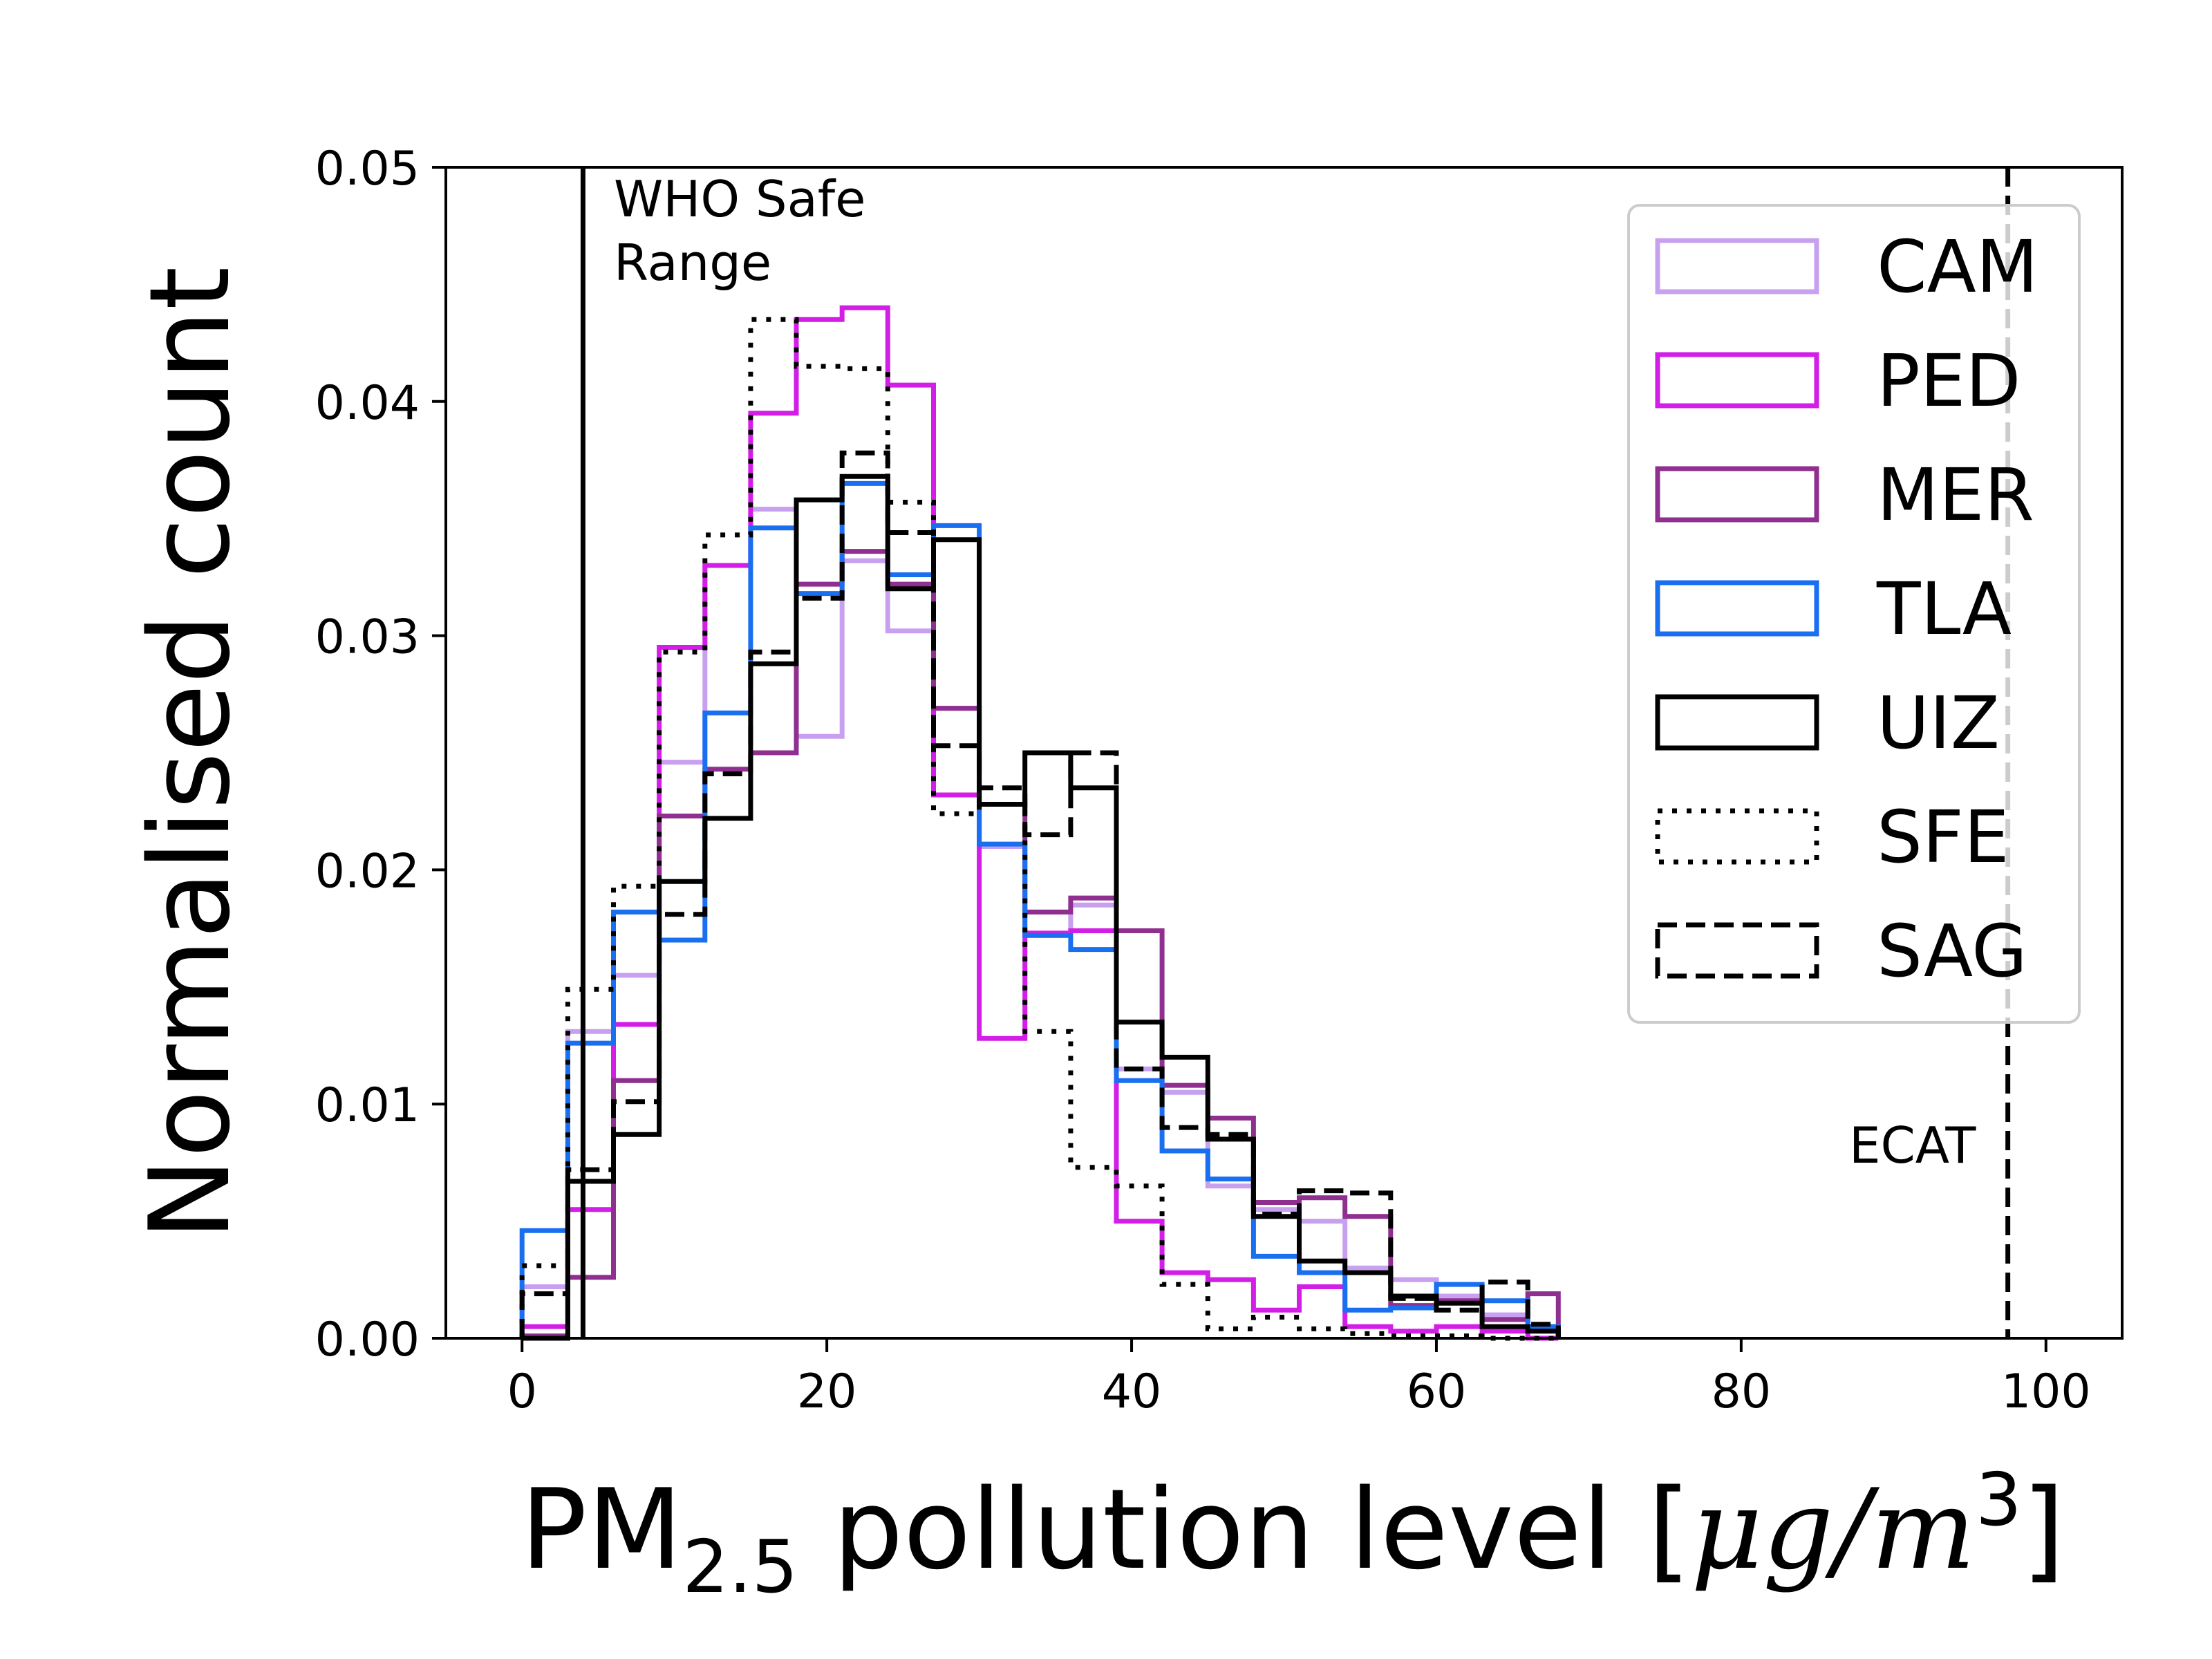  What do you see at coordinates (367, 169) in the screenshot?
I see `y-tick-label: 0.05` at bounding box center [367, 169].